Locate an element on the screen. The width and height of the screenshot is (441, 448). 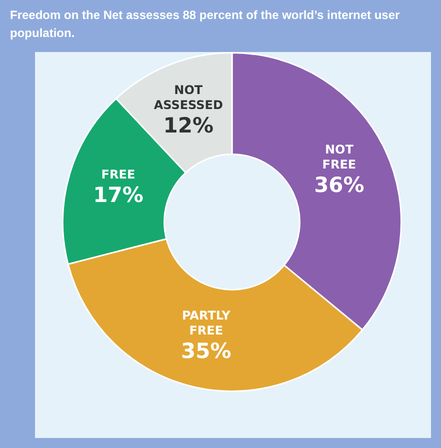
data-label: 12% is located at coordinates (188, 125).